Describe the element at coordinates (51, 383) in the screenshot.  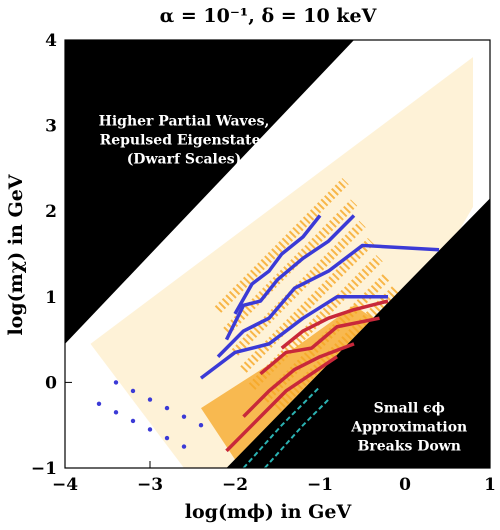
I see `y-tick-label-1: 0` at that location.